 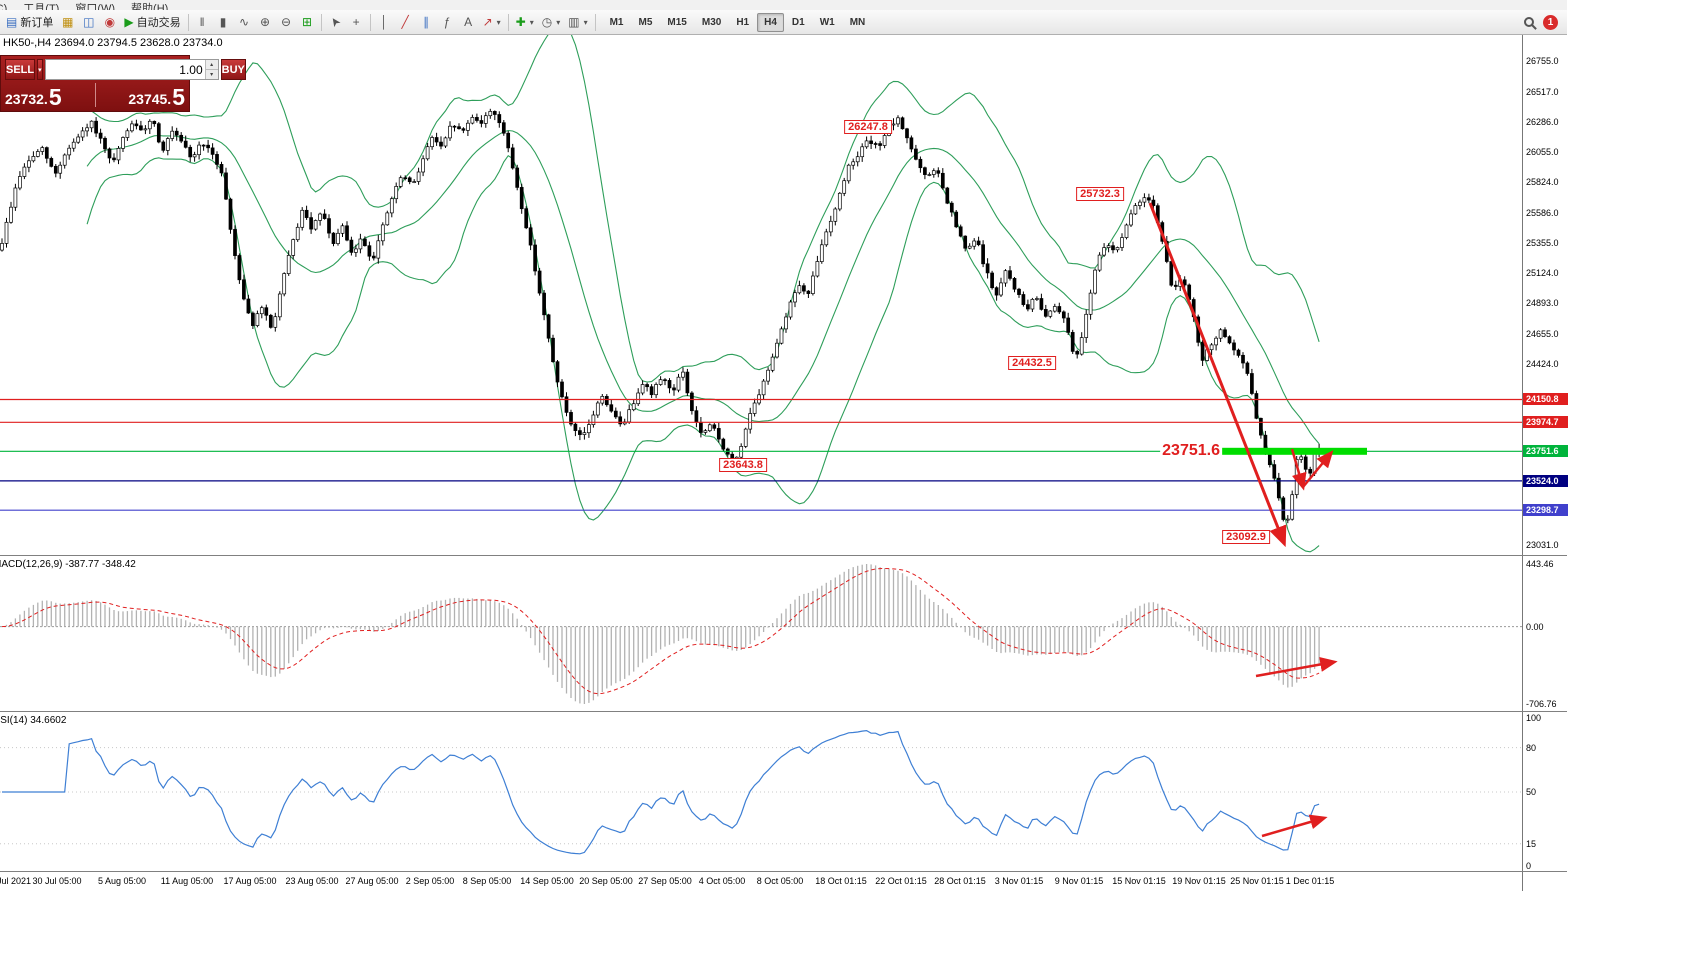 I want to click on volume-up-button: ▴, so click(x=211, y=65).